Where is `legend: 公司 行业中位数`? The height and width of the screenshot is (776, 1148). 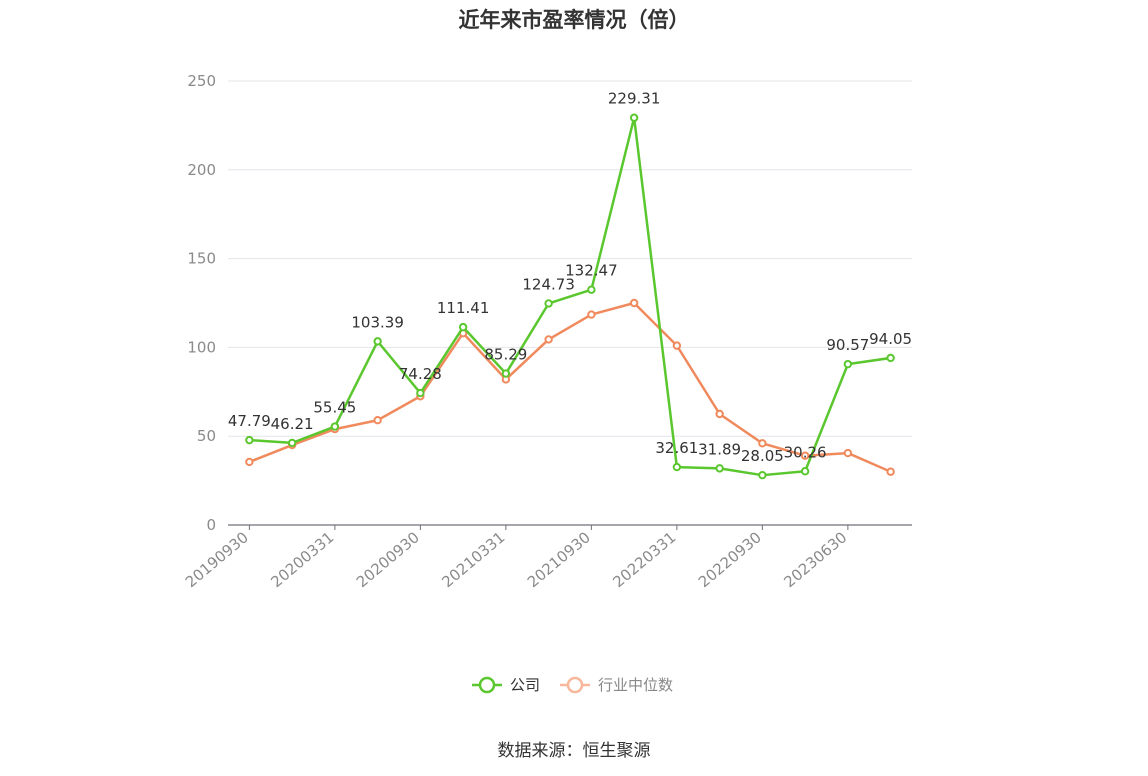 legend: 公司 行业中位数 is located at coordinates (572, 685).